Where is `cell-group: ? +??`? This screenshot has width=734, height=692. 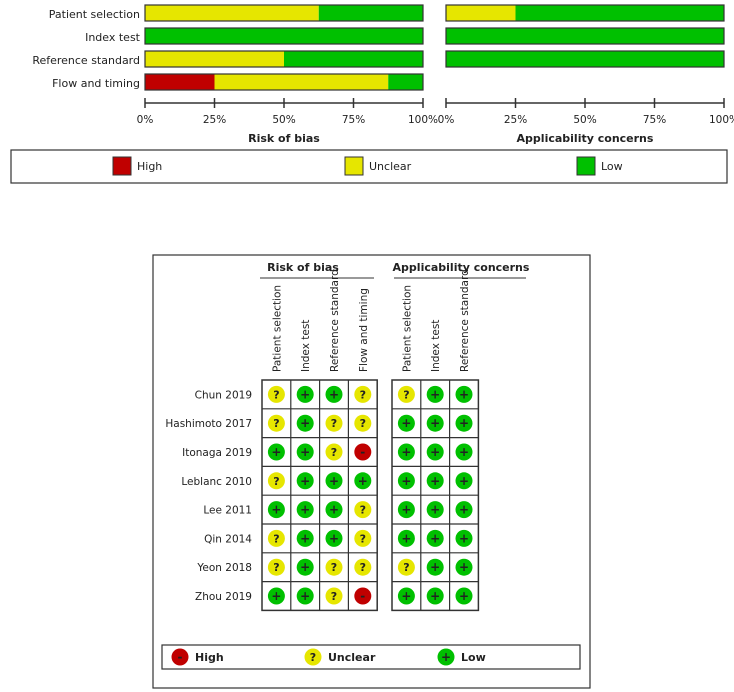 cell-group: ? +?? is located at coordinates (319, 567).